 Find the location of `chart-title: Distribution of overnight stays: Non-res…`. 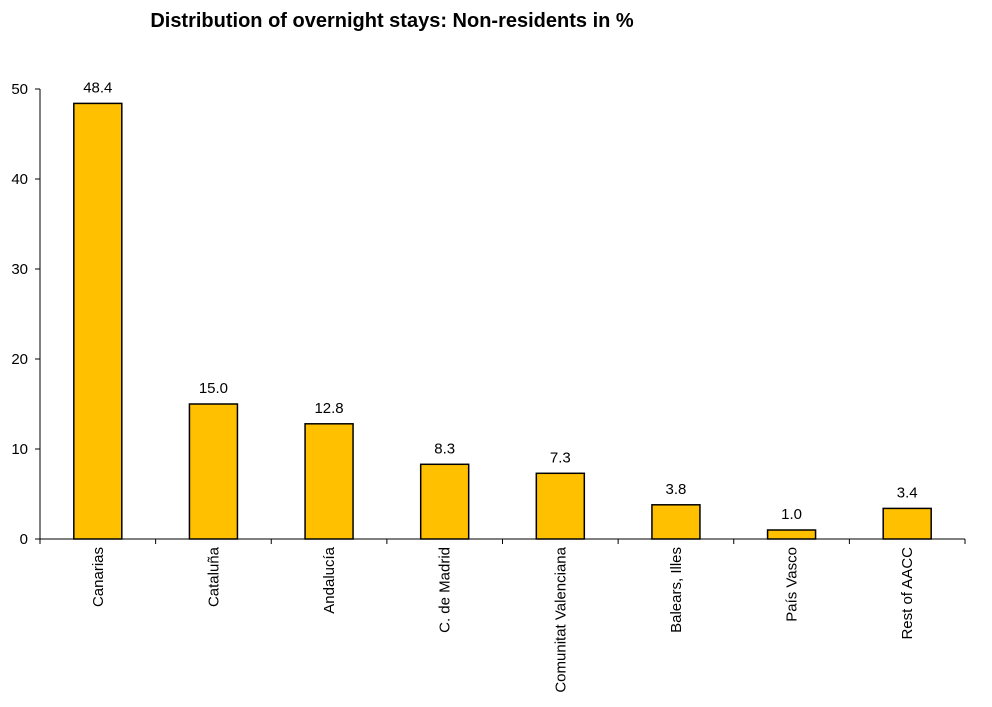

chart-title: Distribution of overnight stays: Non-res… is located at coordinates (392, 21).